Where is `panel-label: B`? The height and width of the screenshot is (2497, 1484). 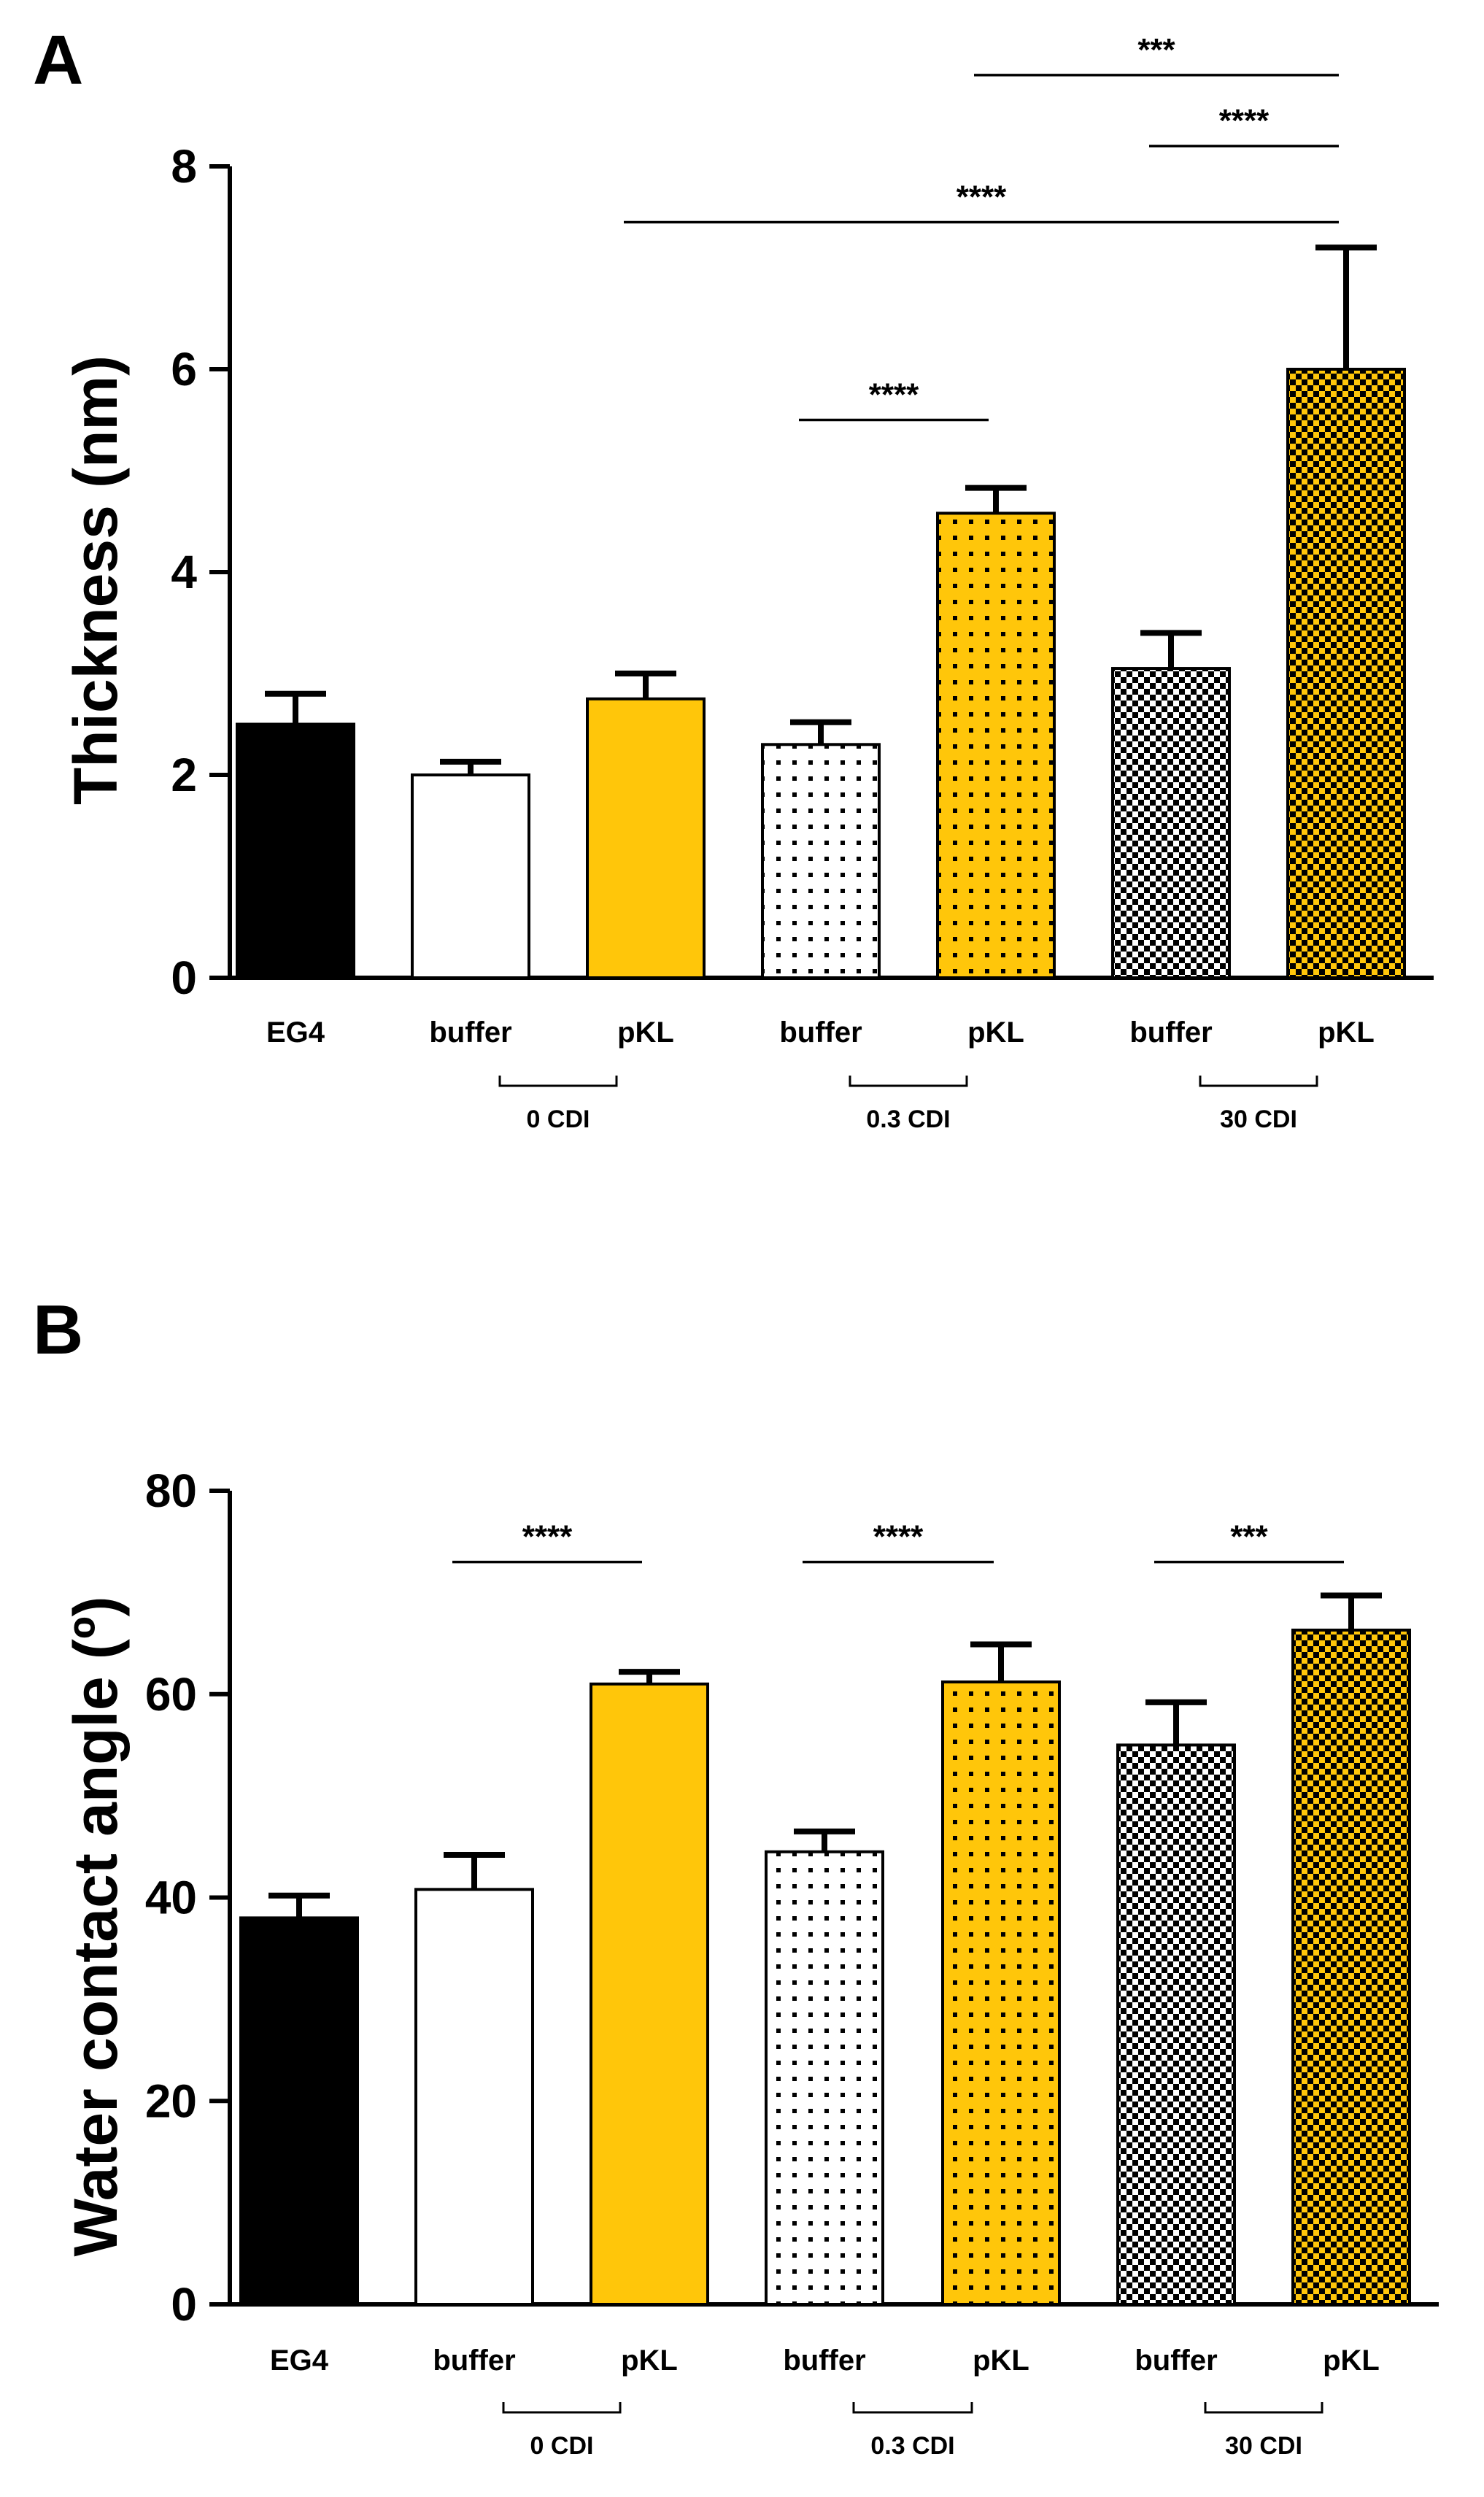
panel-label: B is located at coordinates (58, 1330).